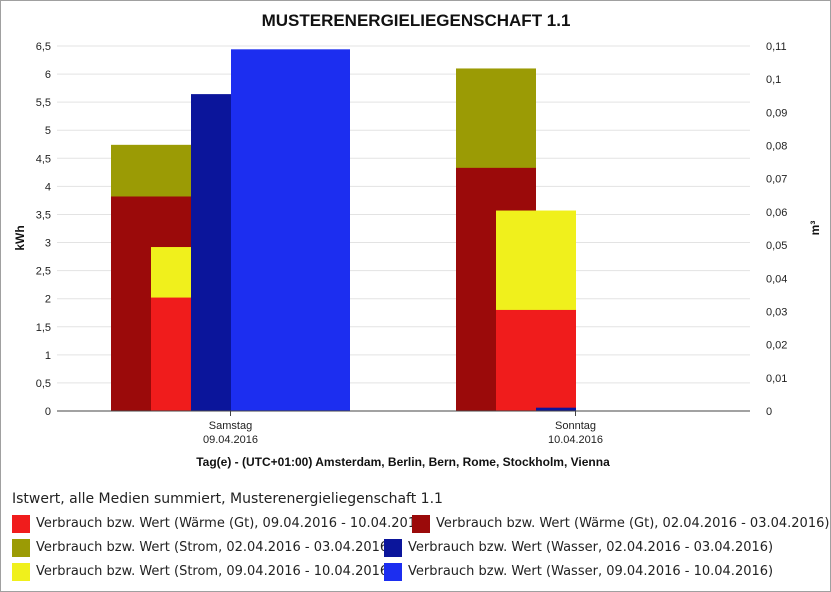 Image resolution: width=831 pixels, height=592 pixels. I want to click on right-tick-label: 0,1, so click(773, 80).